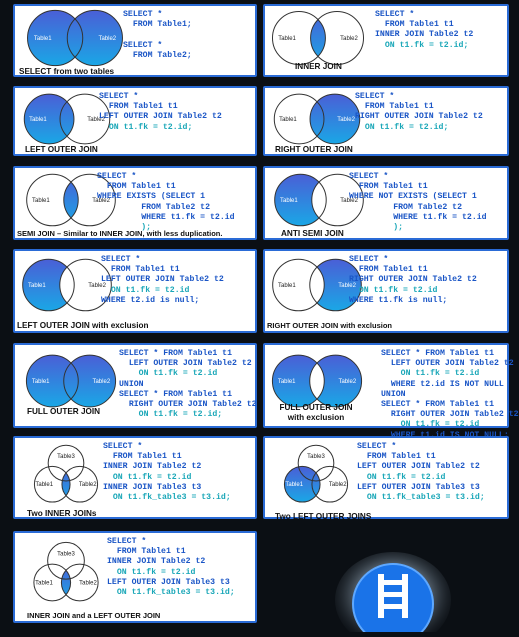 This screenshot has height=637, width=519. Describe the element at coordinates (314, 149) in the screenshot. I see `join-title: RIGHT OUTER JOIN` at that location.